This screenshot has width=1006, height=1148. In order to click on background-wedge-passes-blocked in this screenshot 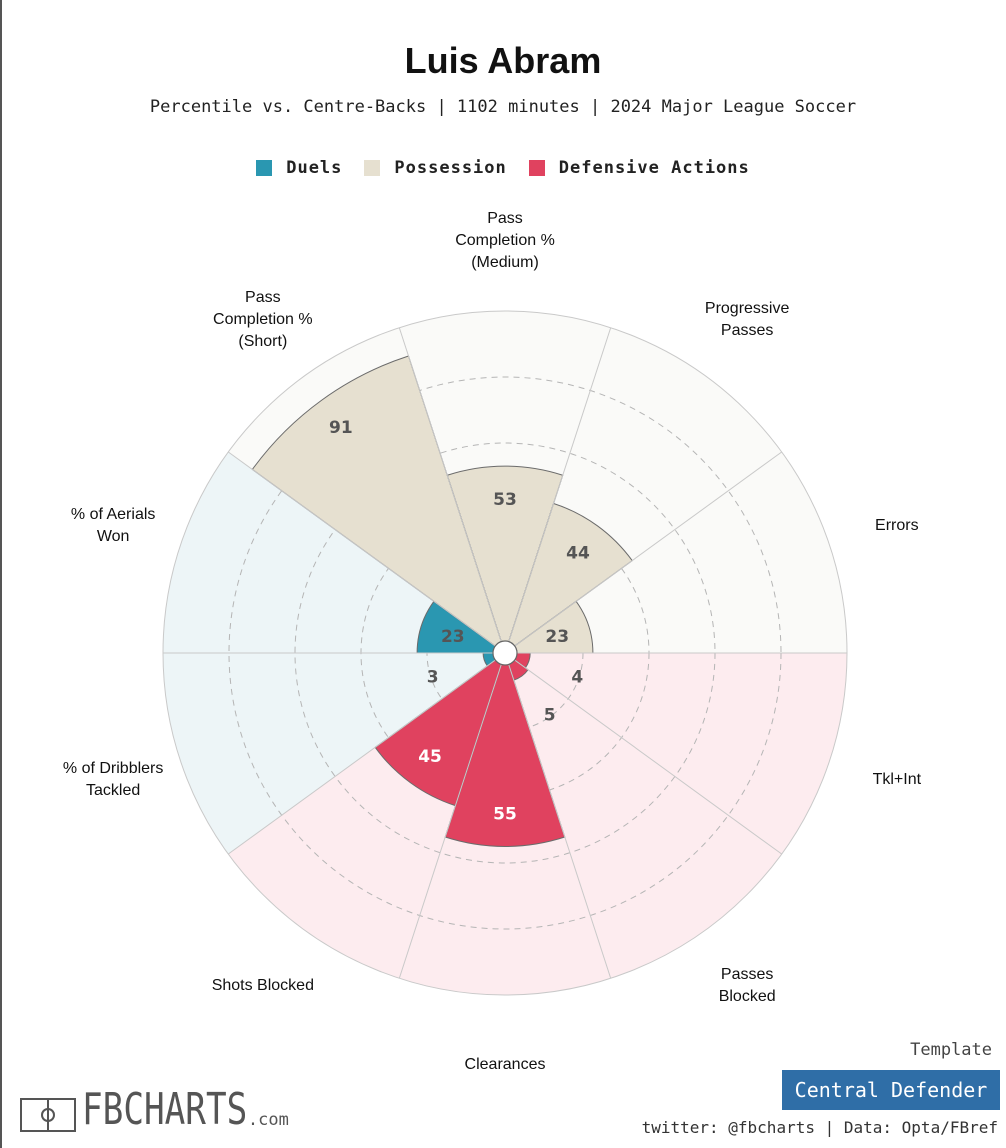, I will do `click(645, 819)`.